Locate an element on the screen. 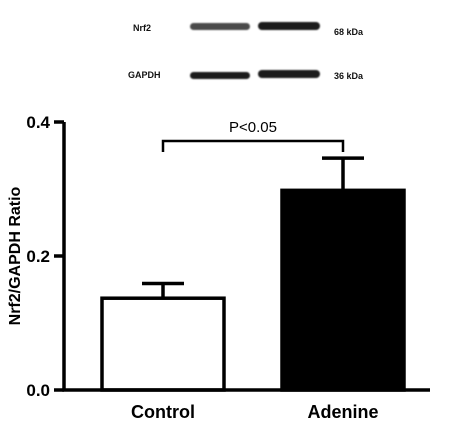 This screenshot has width=459, height=423. y-tick-label: 0.4 is located at coordinates (38, 122).